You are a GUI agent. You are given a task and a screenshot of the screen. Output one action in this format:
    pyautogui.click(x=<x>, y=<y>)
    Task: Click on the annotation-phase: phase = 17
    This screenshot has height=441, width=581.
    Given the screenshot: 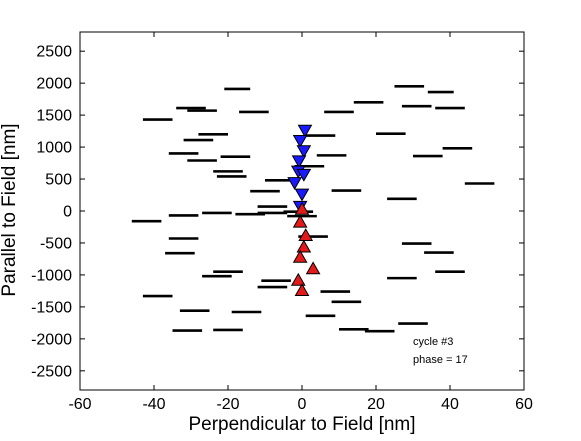 What is the action you would take?
    pyautogui.click(x=440, y=360)
    